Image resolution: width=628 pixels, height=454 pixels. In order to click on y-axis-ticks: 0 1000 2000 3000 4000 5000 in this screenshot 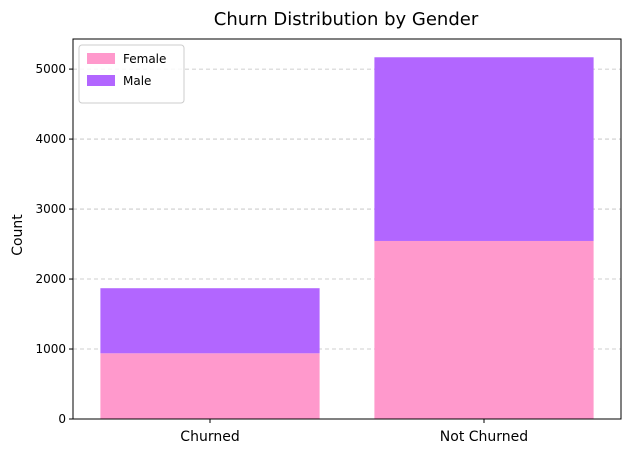, I will do `click(54, 244)`.